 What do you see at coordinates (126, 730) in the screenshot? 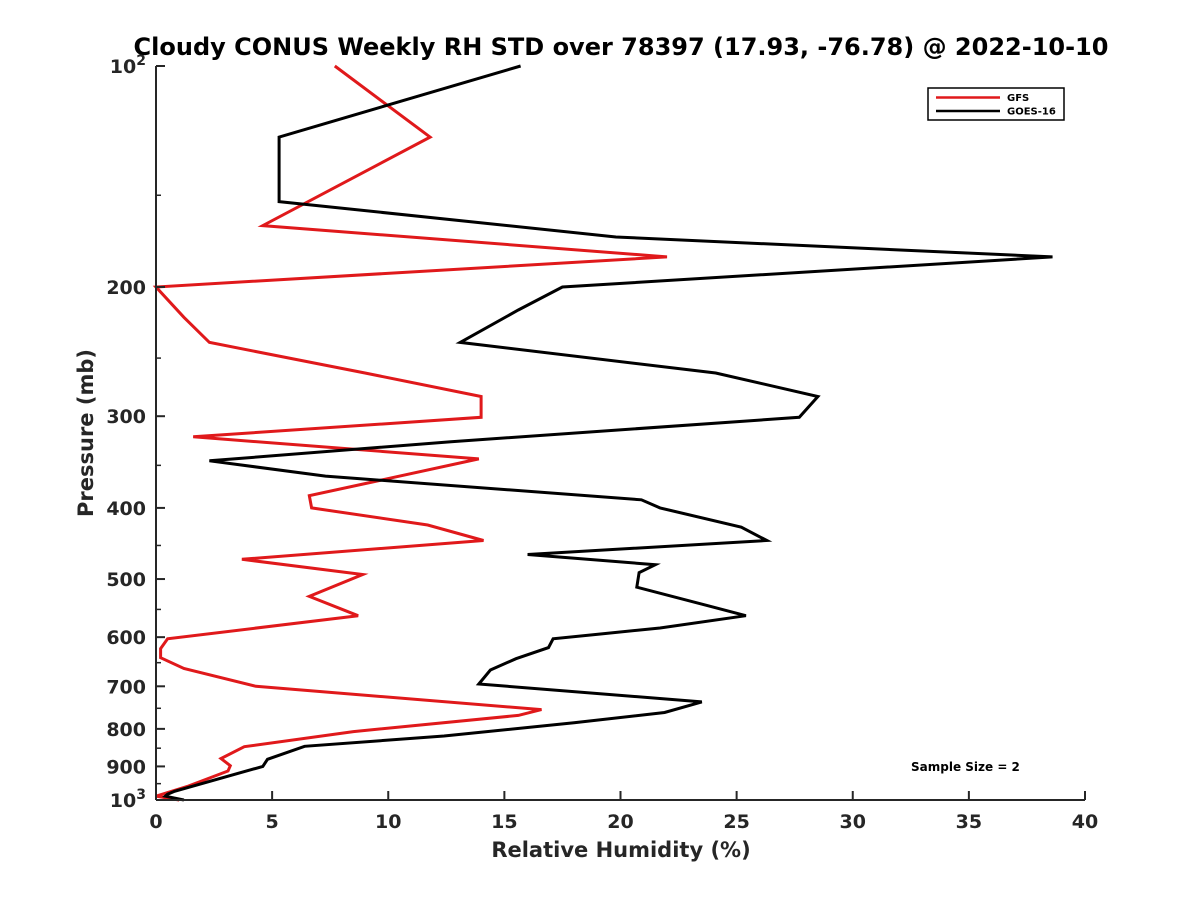
I see `y-tick-label-800: 800` at bounding box center [126, 730].